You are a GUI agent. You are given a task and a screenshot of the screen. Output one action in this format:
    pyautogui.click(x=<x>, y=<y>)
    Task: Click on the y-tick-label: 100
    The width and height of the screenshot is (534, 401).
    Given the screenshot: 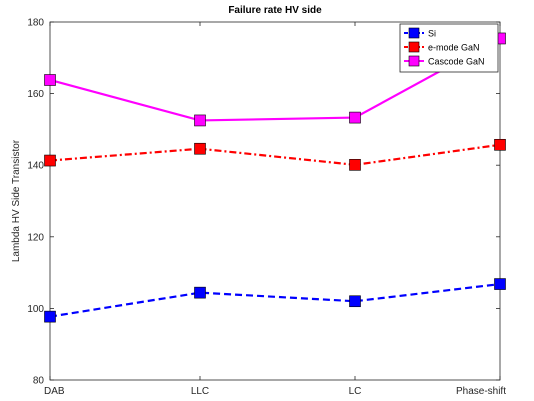 What is the action you would take?
    pyautogui.click(x=35, y=309)
    